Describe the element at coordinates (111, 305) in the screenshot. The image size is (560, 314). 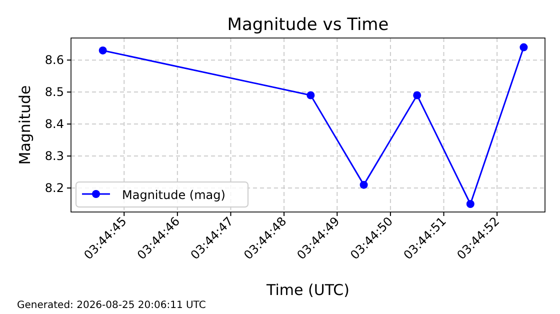
I see `text: Generated: 2026-08-25 20:06:11 UTC` at that location.